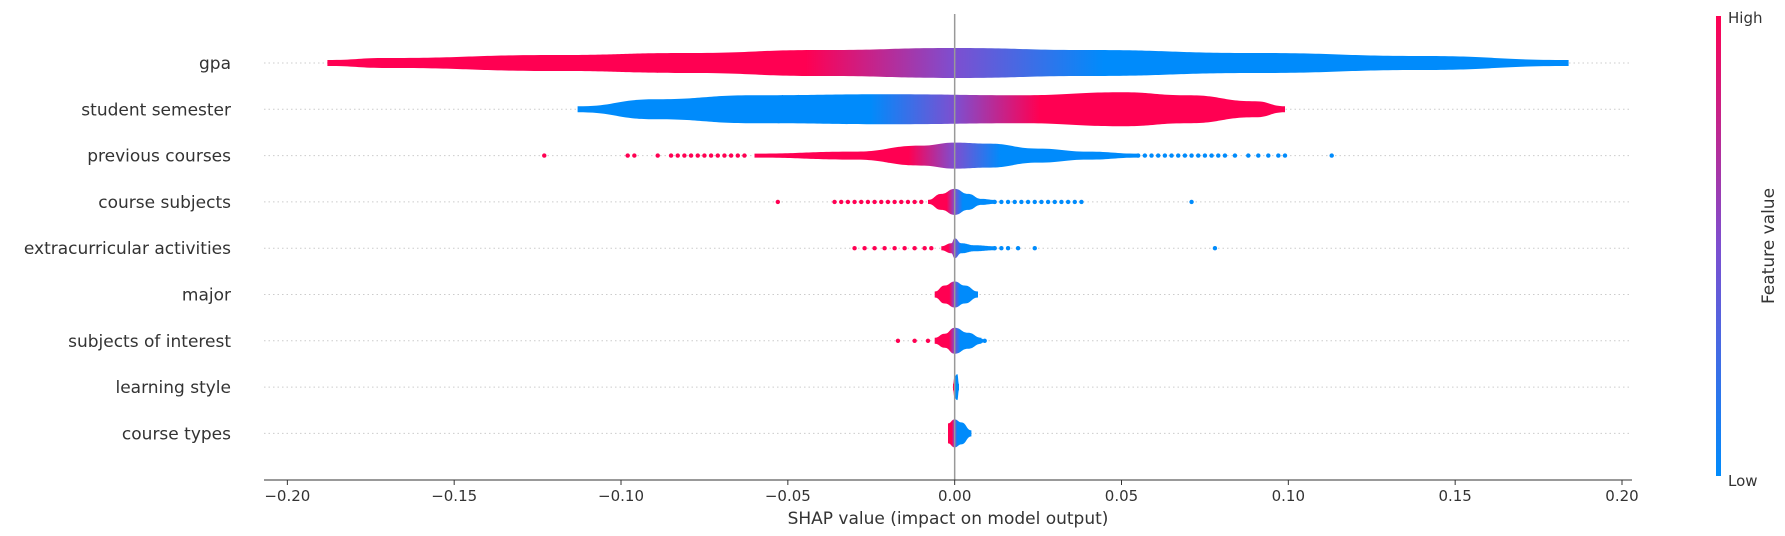  I want to click on feature-label: learning style, so click(173, 388).